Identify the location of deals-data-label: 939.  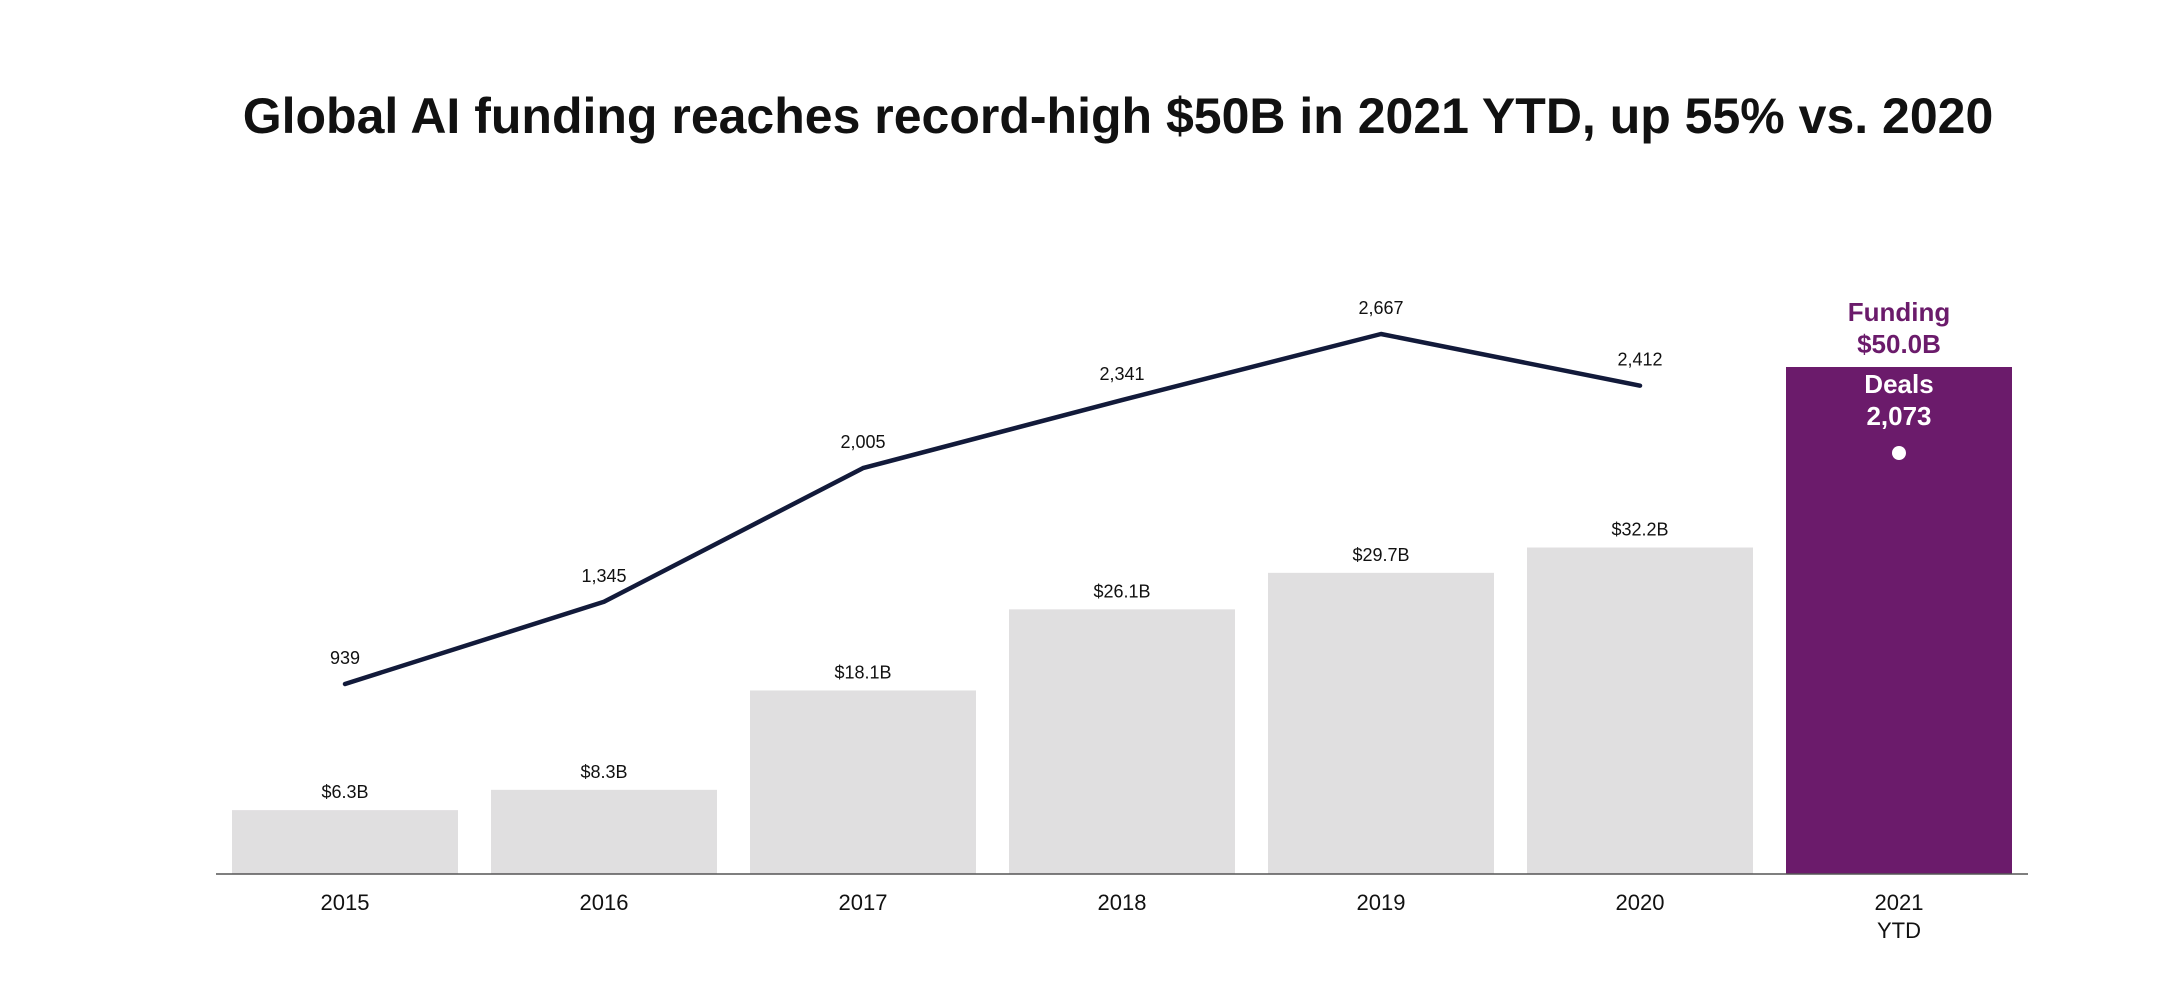
(345, 658).